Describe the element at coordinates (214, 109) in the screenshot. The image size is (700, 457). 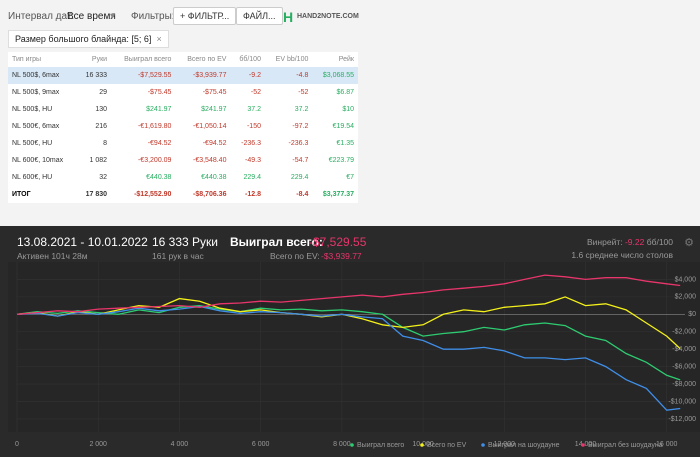
I see `table-cell: $241.97` at that location.